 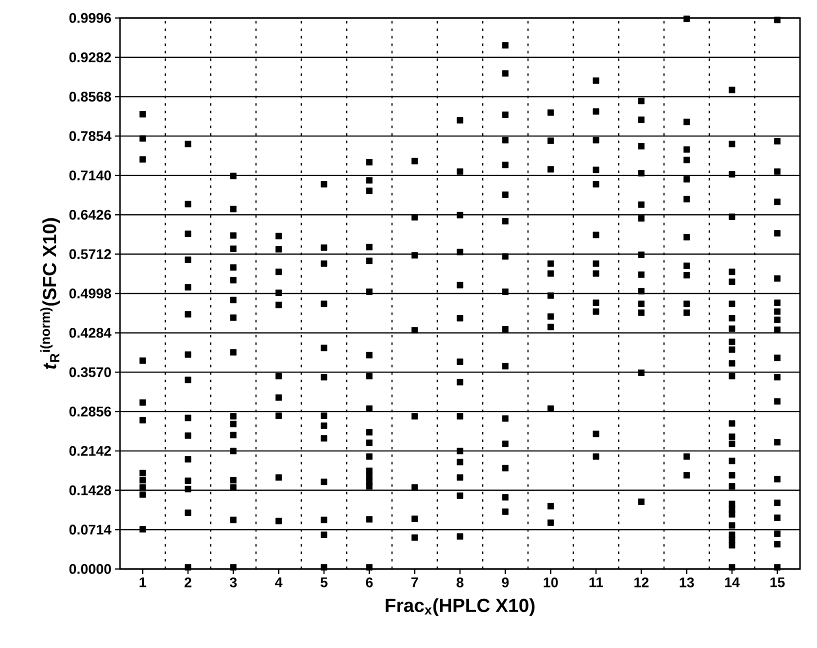 I want to click on y-tick-label: 0.3570, so click(x=90, y=372).